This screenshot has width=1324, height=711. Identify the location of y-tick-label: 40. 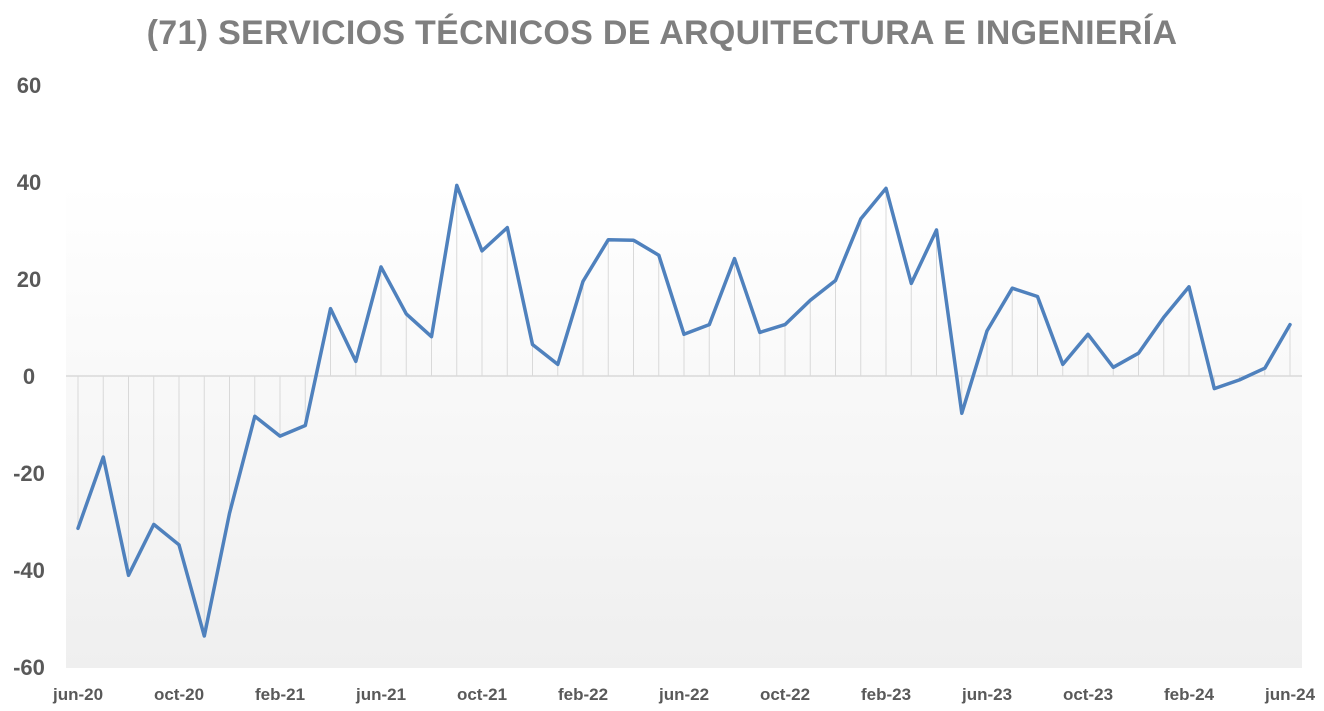
(29, 182).